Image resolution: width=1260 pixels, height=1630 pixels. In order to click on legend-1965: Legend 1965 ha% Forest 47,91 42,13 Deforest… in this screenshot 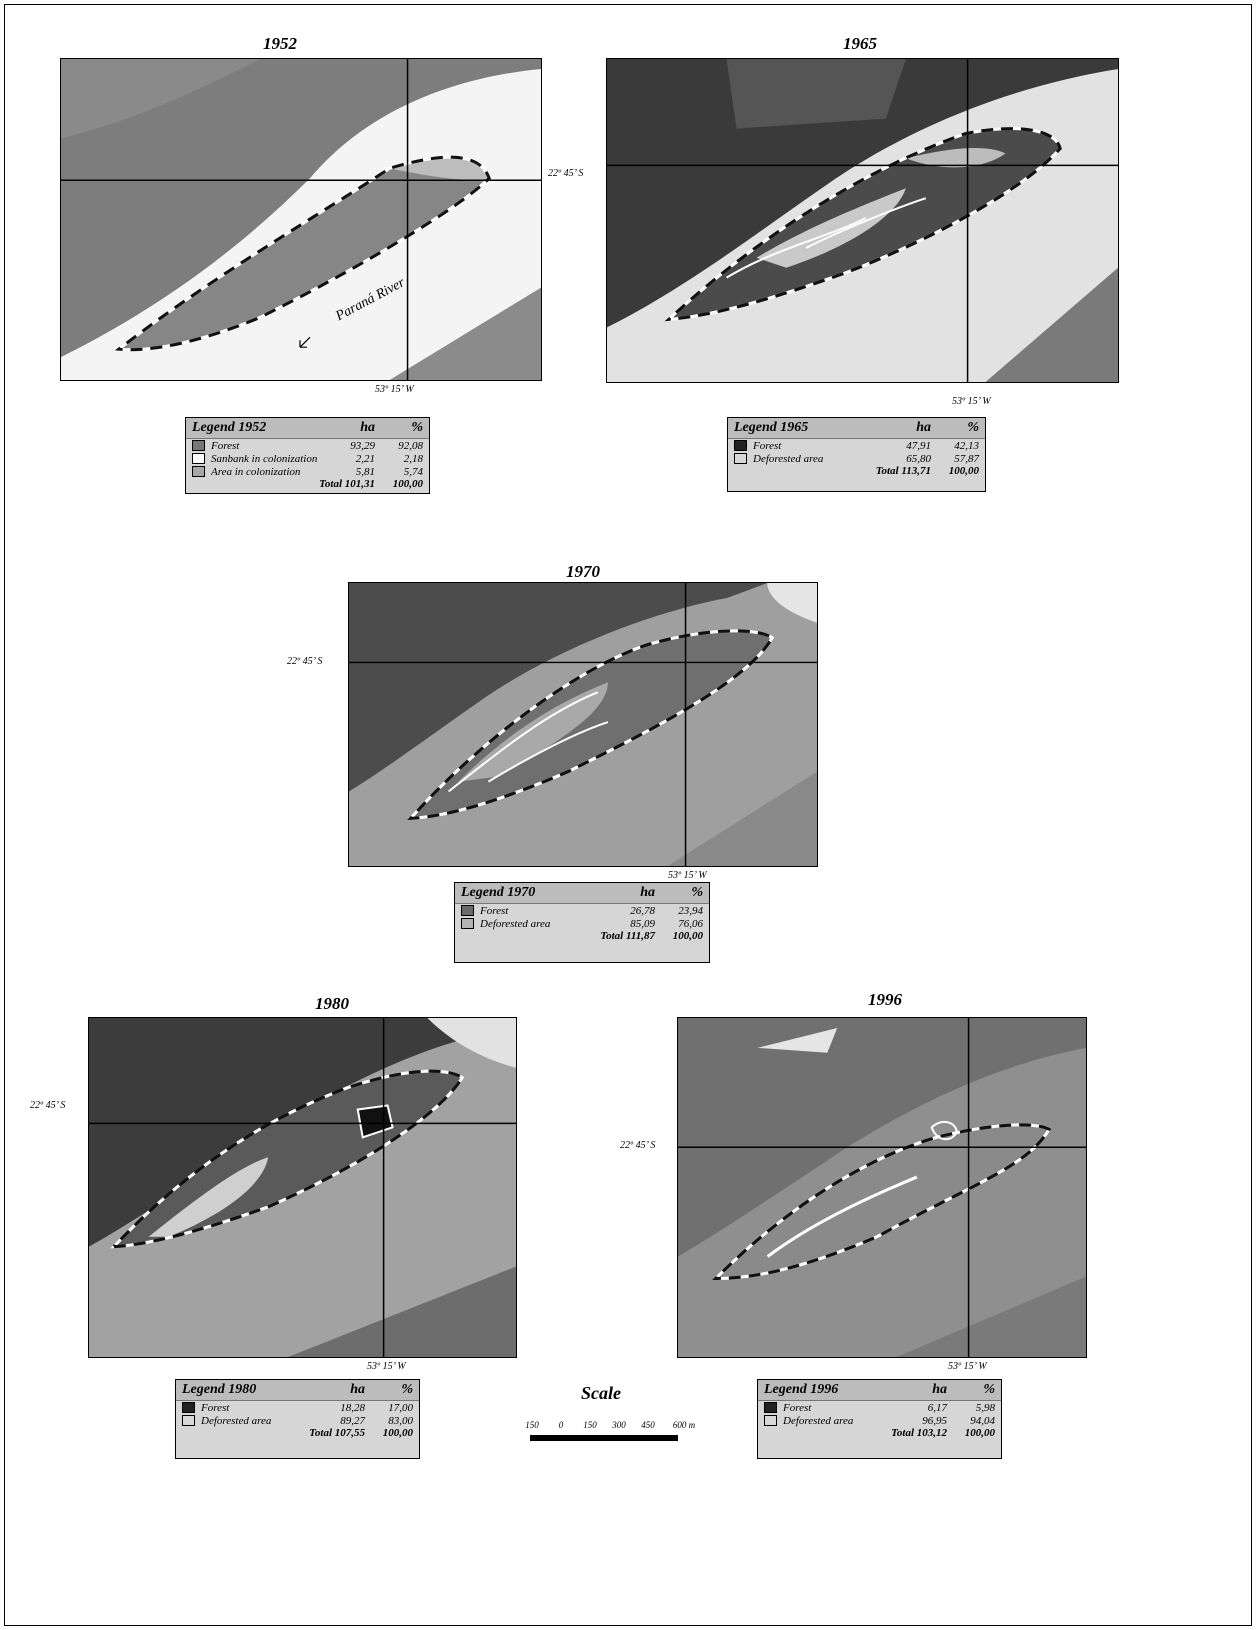, I will do `click(856, 454)`.